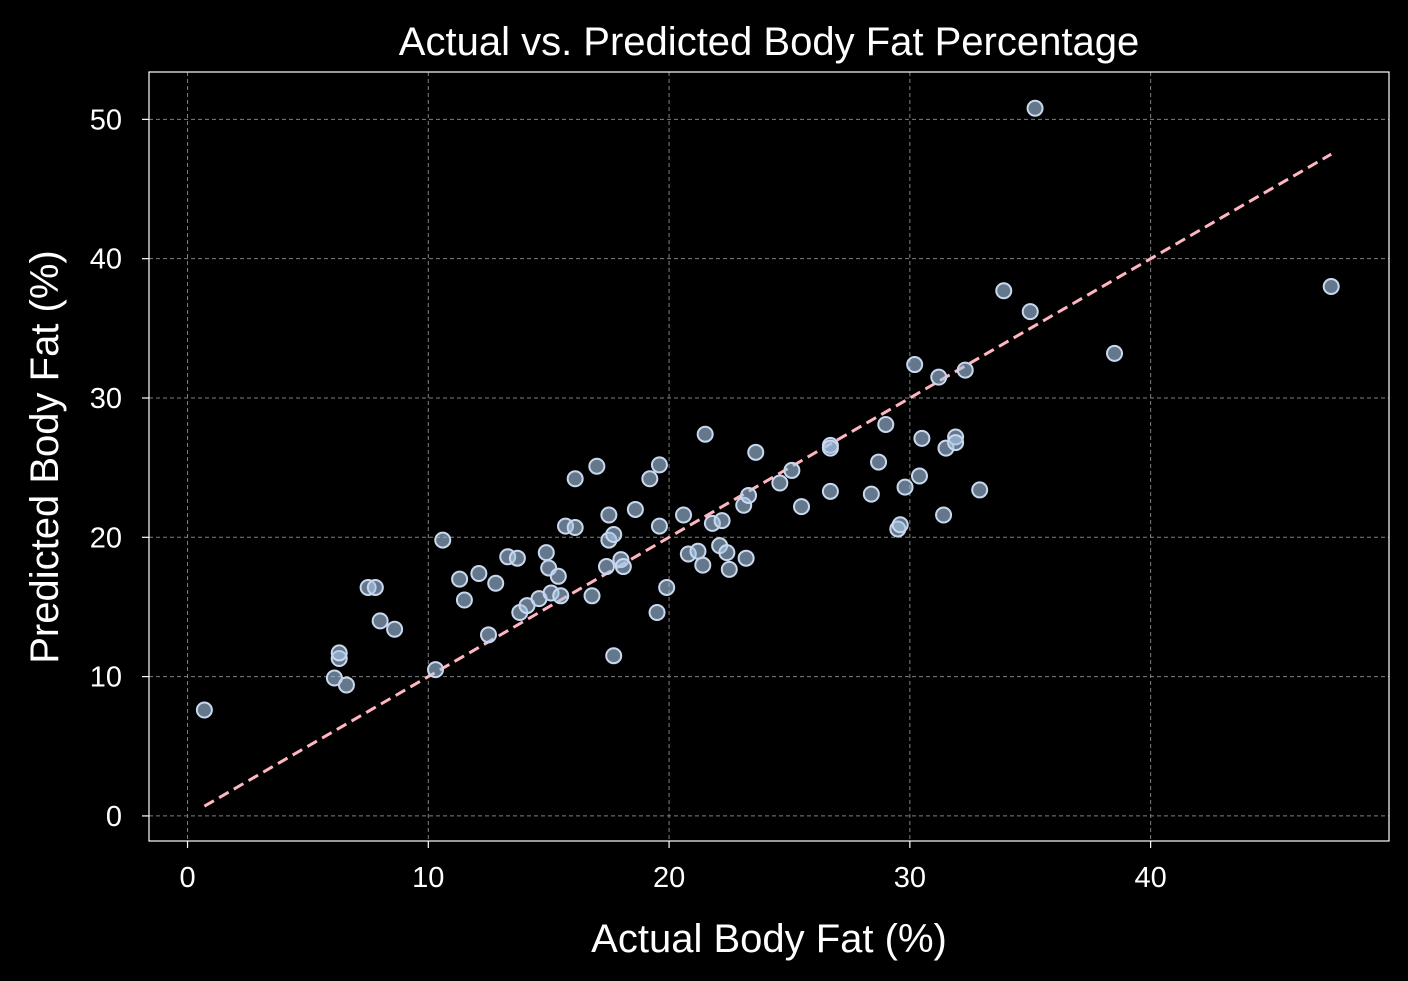  What do you see at coordinates (187, 878) in the screenshot?
I see `x-tick-label: 0` at bounding box center [187, 878].